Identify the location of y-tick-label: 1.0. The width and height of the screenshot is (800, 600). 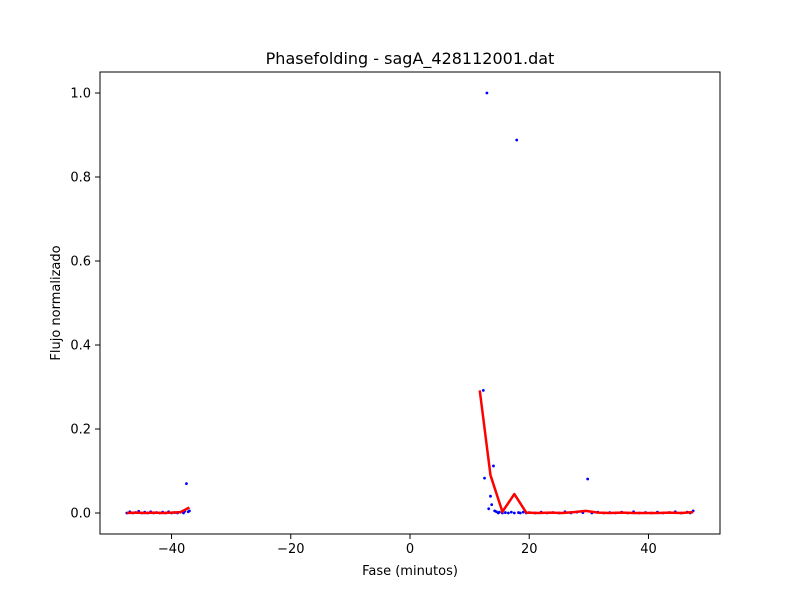
(80, 94).